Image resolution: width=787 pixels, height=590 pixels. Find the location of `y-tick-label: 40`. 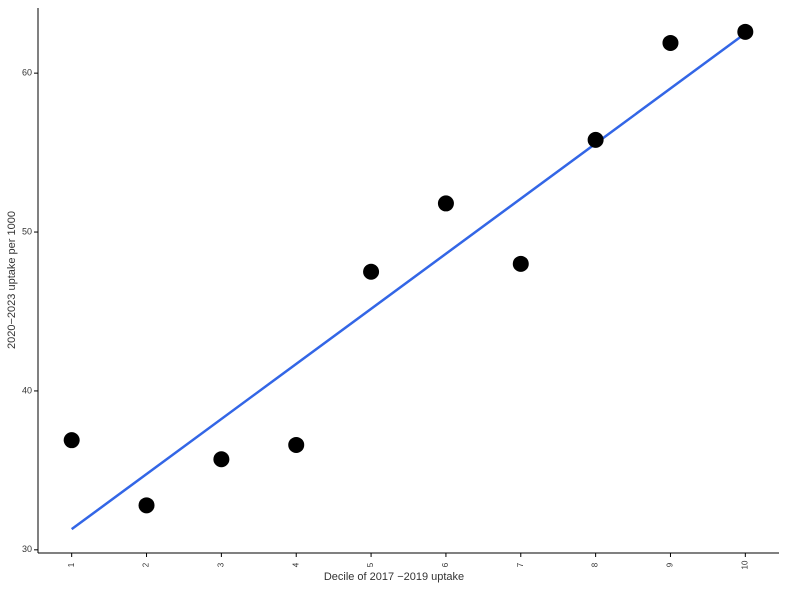

y-tick-label: 40 is located at coordinates (27, 390).